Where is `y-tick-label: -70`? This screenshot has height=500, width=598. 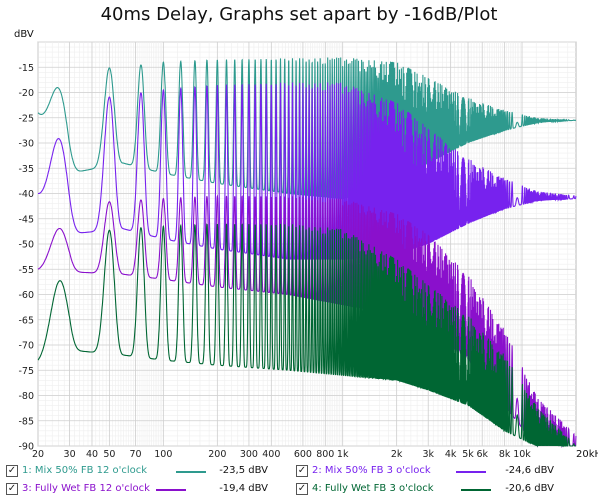
y-tick-label: -70 is located at coordinates (26, 346).